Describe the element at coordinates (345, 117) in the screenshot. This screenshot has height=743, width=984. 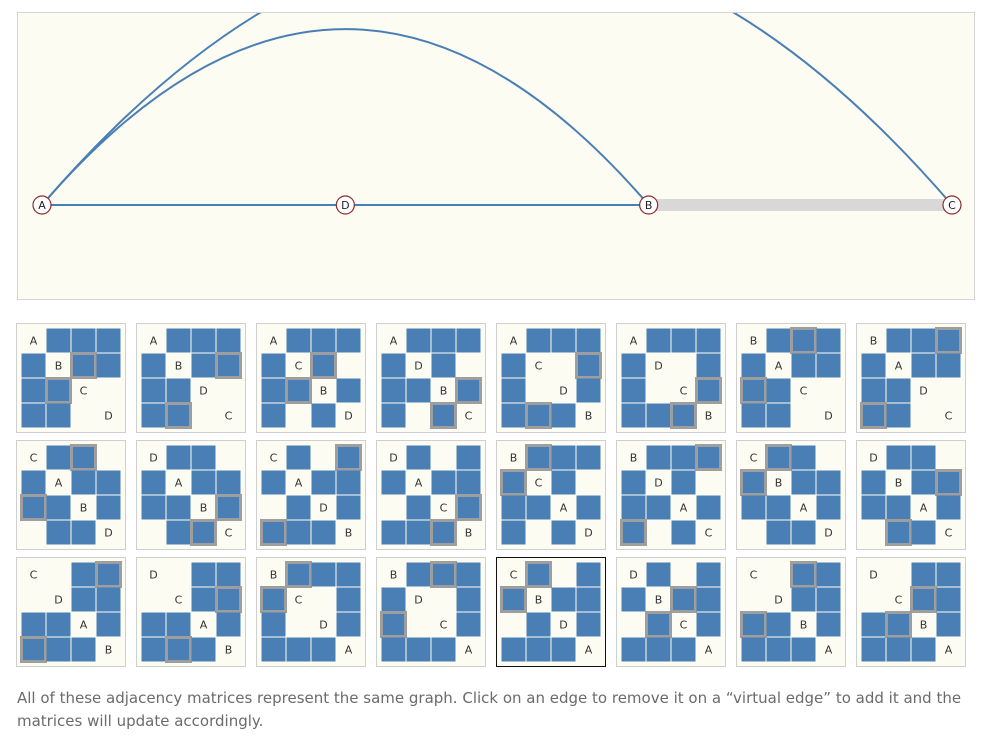
I see `edge-A-B` at that location.